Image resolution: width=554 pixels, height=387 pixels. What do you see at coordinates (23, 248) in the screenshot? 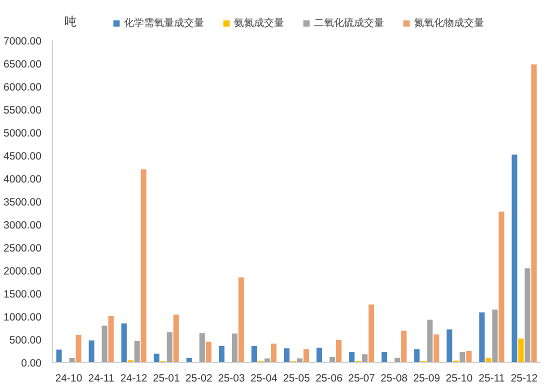
I see `y-tick-label: 2500.00` at bounding box center [23, 248].